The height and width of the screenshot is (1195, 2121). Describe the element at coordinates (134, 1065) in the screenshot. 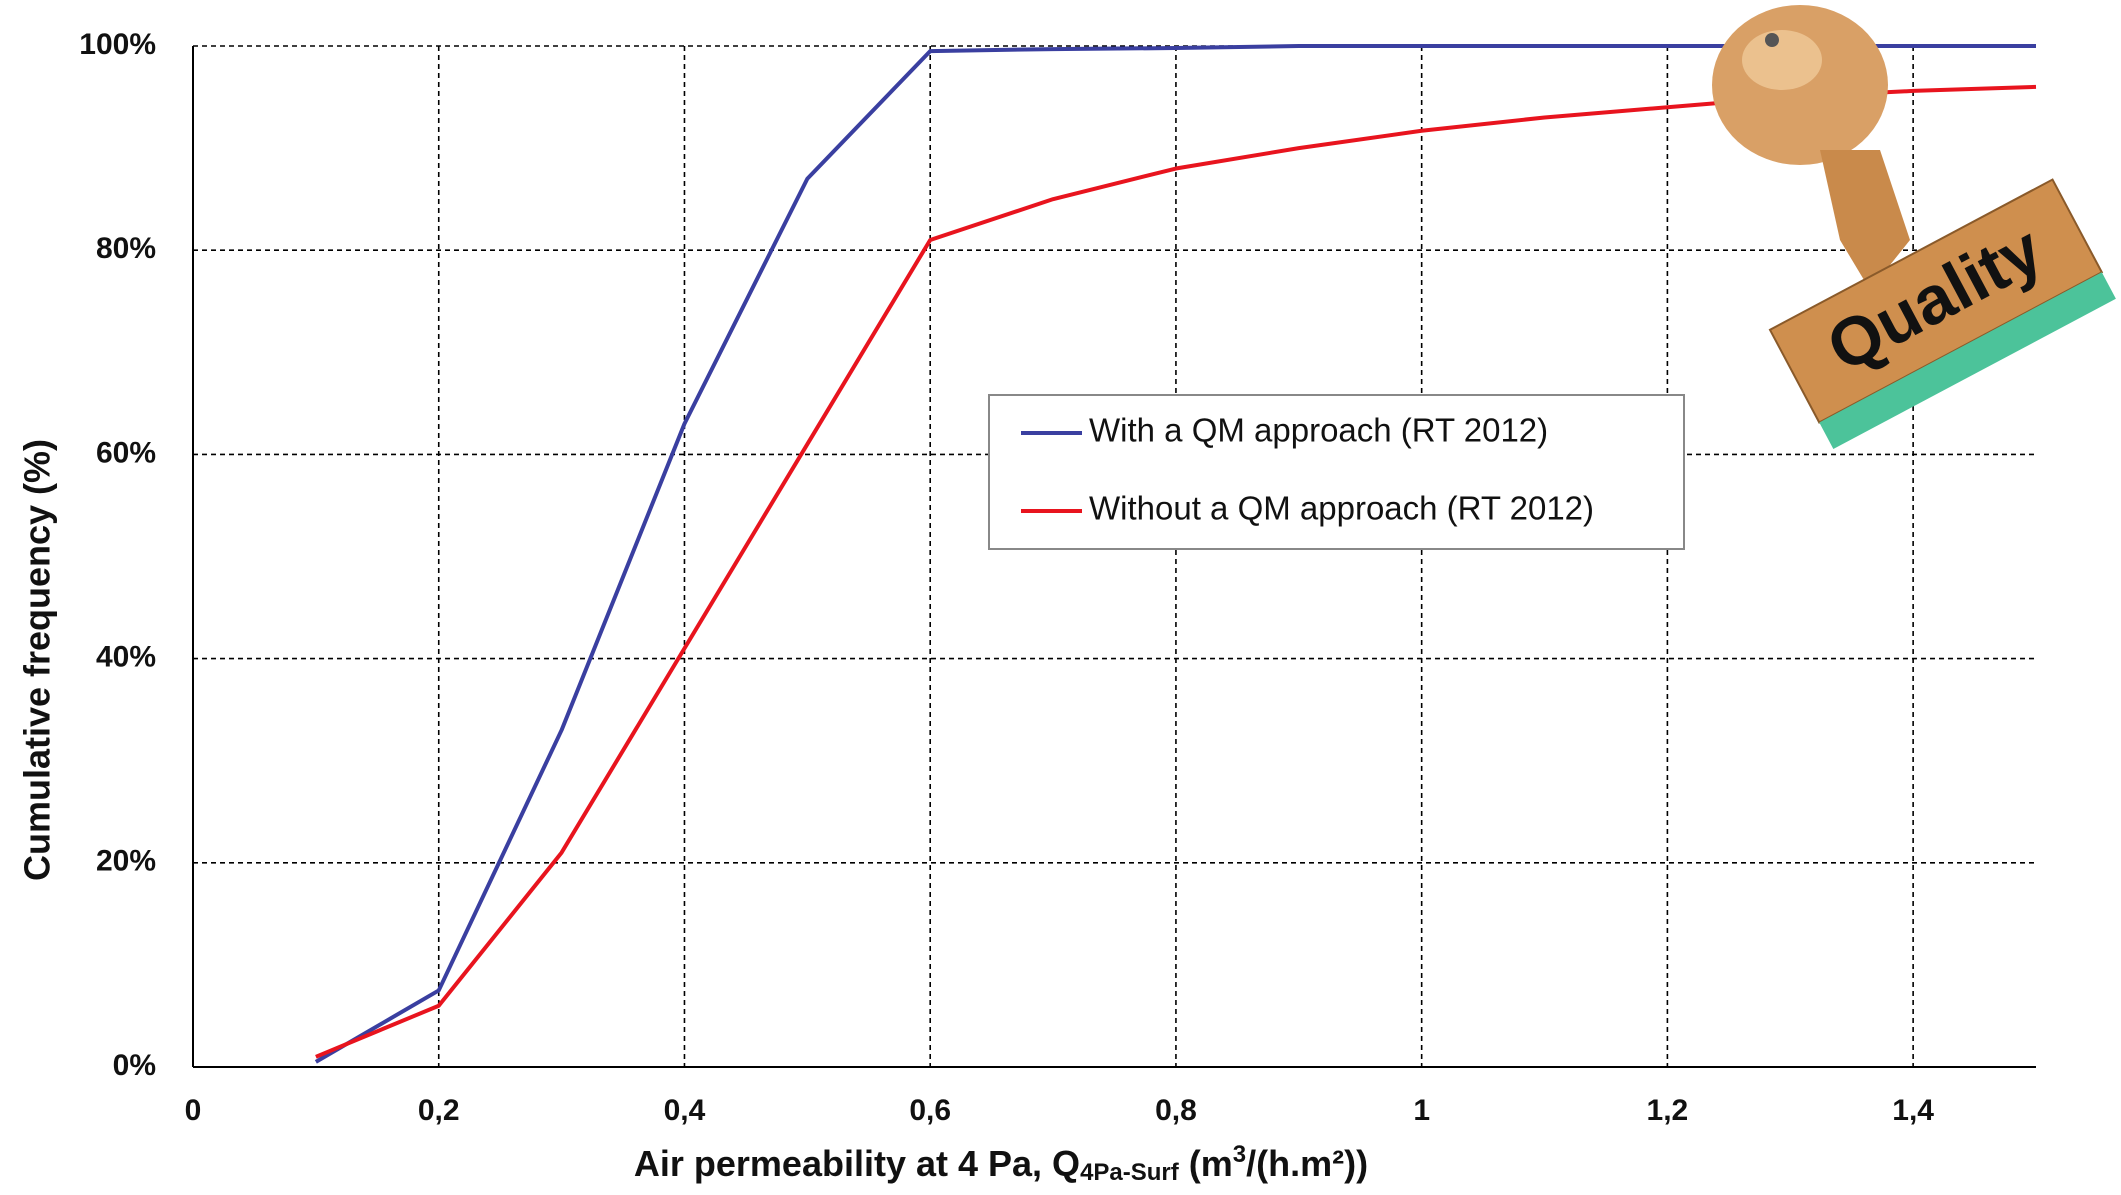

I see `y-tick-label: 0%` at that location.